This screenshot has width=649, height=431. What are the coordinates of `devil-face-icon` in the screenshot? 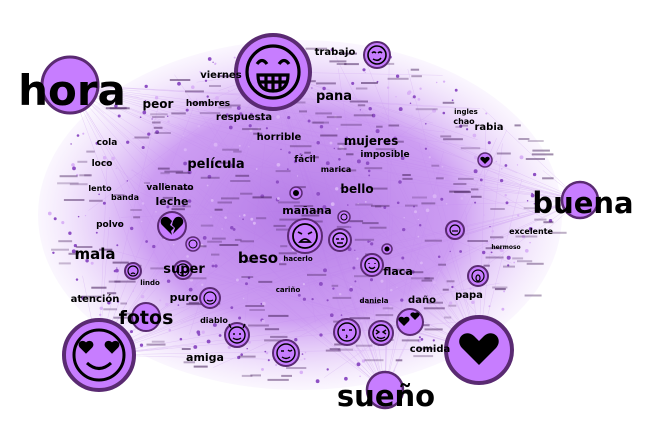 It's located at (237, 333).